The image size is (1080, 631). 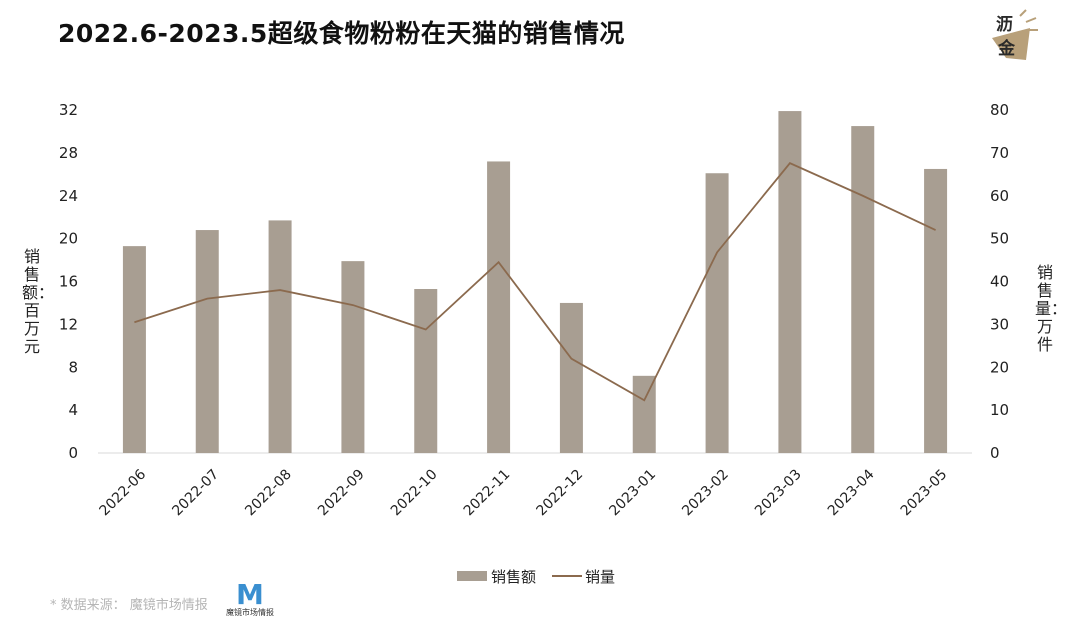 What do you see at coordinates (341, 33) in the screenshot?
I see `chart-title: 2022.6-2023.5超级食物粉粉在天猫的销售情况` at bounding box center [341, 33].